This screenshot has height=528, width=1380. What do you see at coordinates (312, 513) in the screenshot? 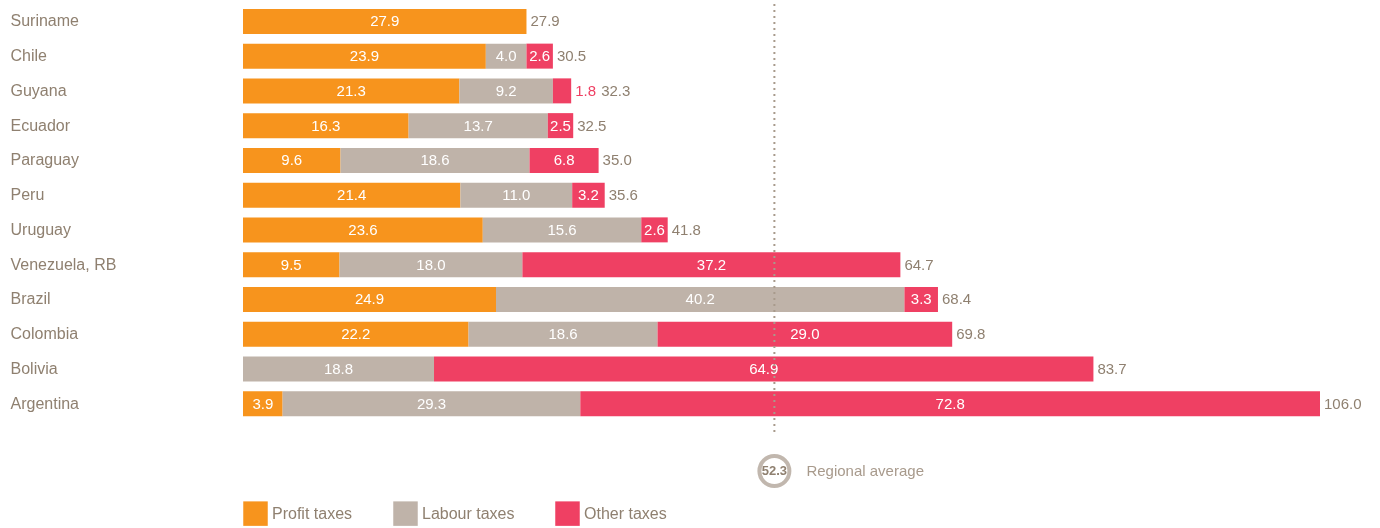
I see `legend-label: Profit taxes` at bounding box center [312, 513].